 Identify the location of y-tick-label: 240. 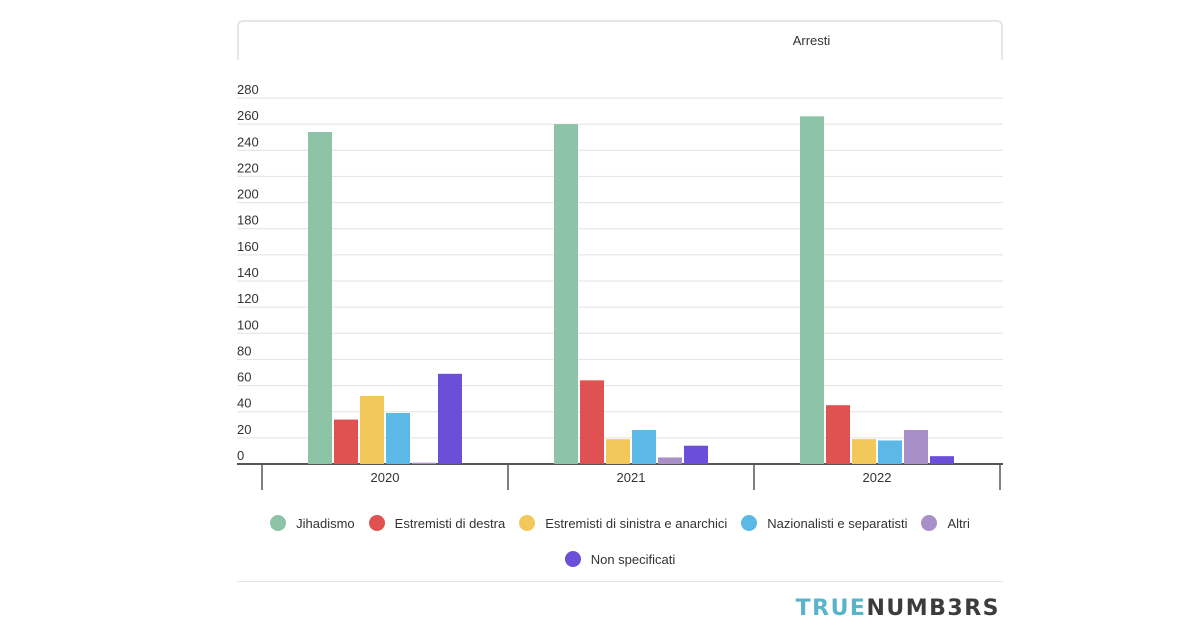
(248, 141).